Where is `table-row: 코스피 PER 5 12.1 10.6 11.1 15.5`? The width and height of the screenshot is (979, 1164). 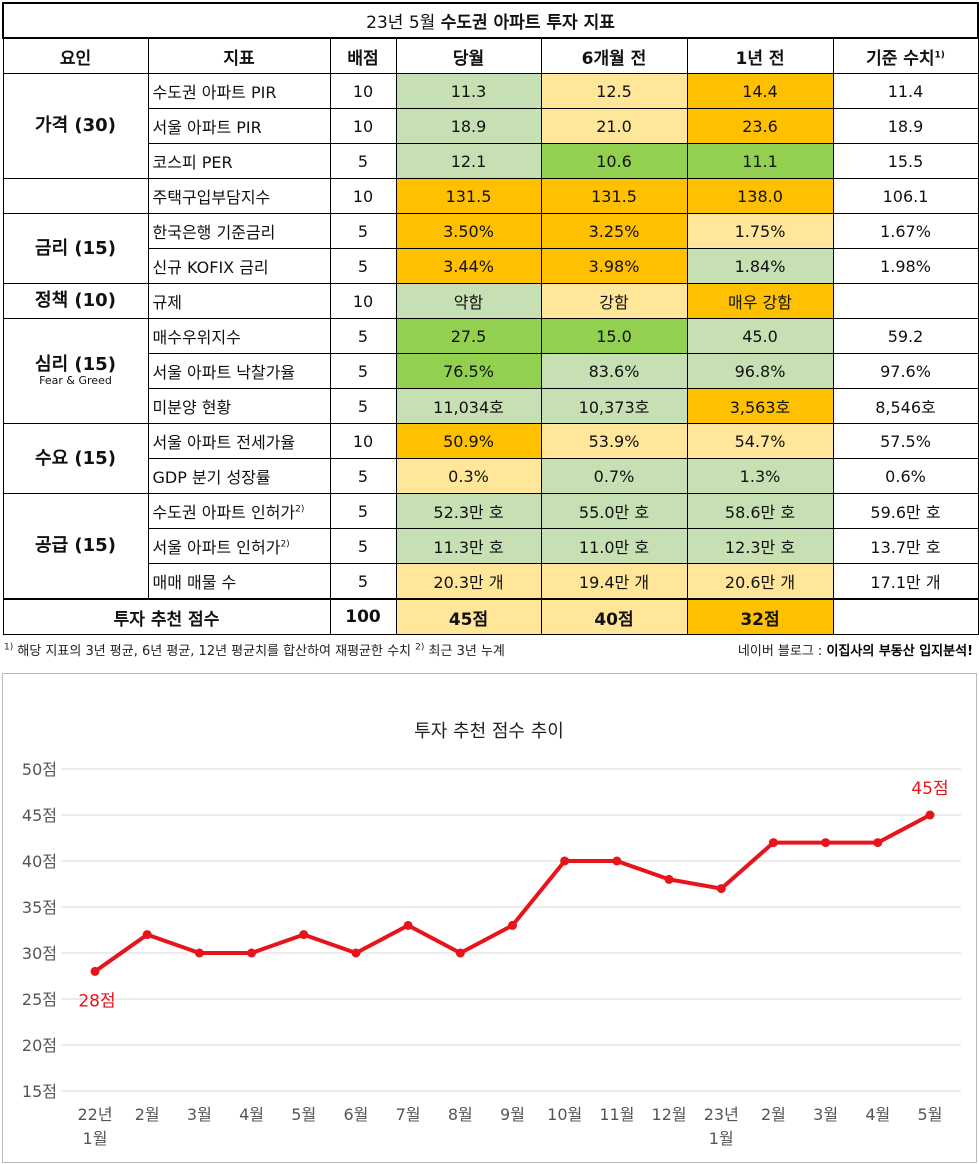
table-row: 코스피 PER 5 12.1 10.6 11.1 15.5 is located at coordinates (491, 161).